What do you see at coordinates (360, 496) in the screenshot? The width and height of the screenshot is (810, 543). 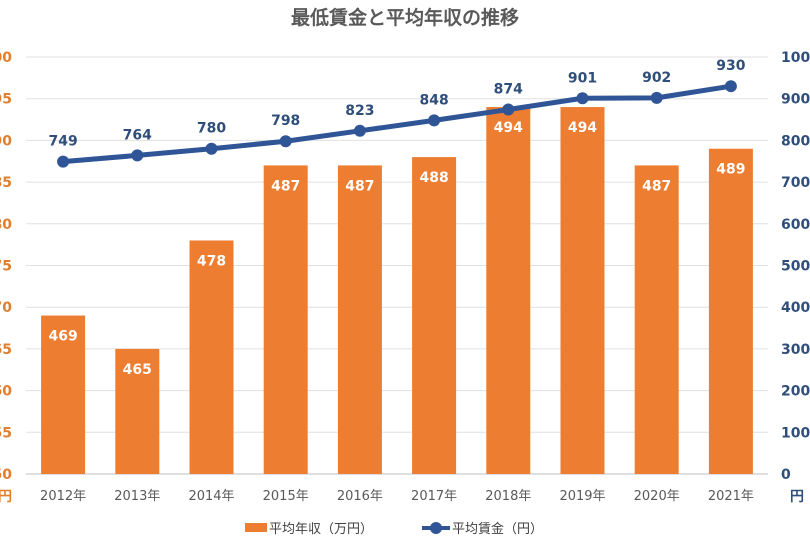 I see `x-tick-label: 2016年` at bounding box center [360, 496].